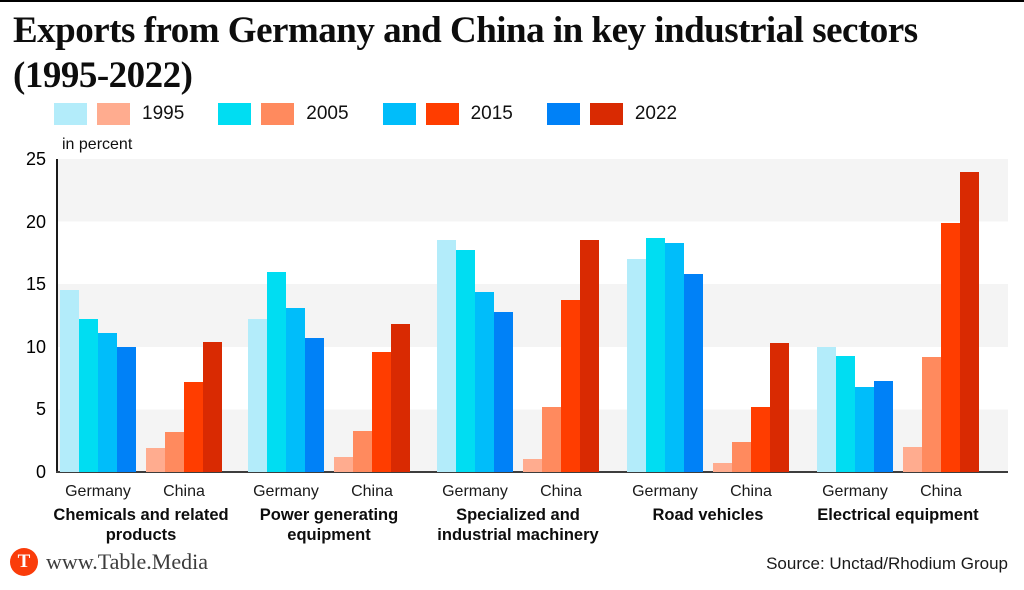 The height and width of the screenshot is (590, 1024). I want to click on legend-swatch-germany-1995, so click(70, 114).